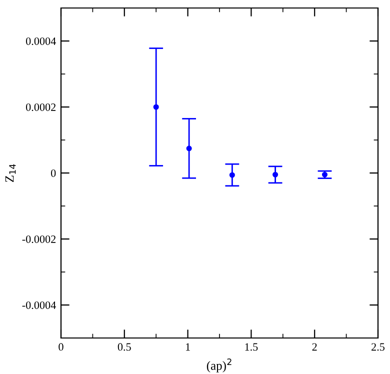  What do you see at coordinates (219, 365) in the screenshot?
I see `x-axis-title: (ap)$^{2}$` at bounding box center [219, 365].